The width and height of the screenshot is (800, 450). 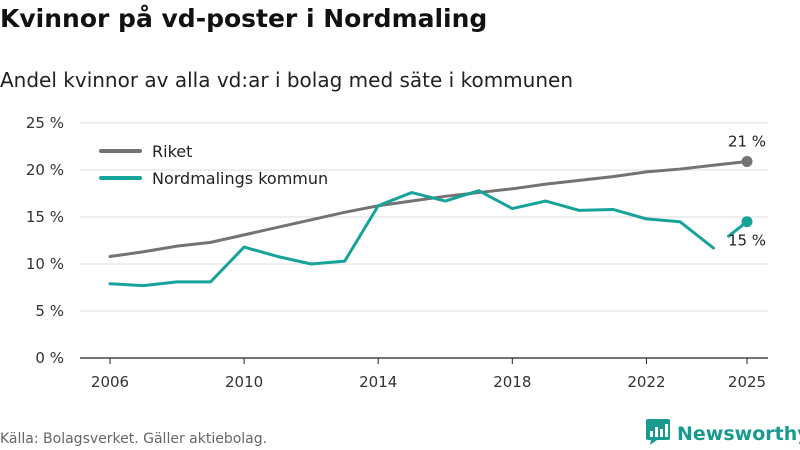 I want to click on brand-logo: Newsworthy, so click(x=722, y=434).